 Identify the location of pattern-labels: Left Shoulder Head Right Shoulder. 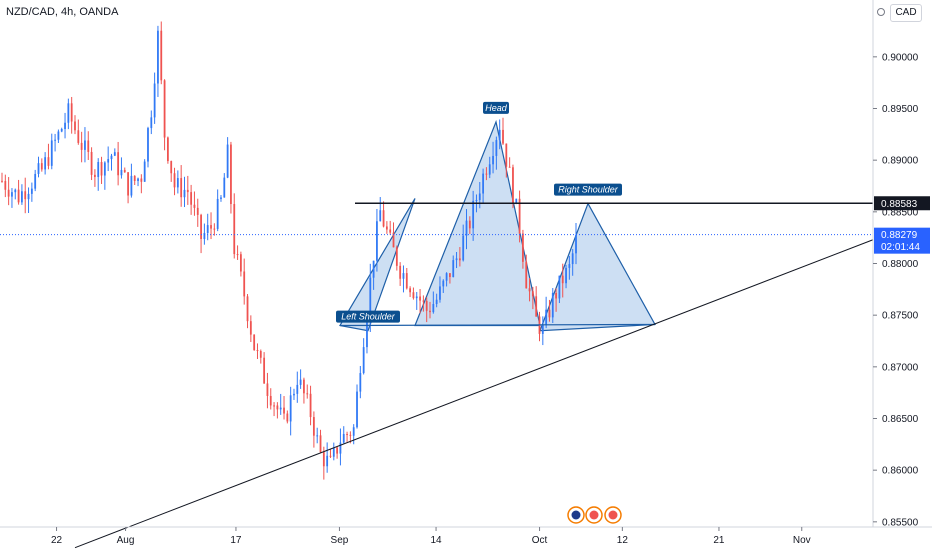
(479, 212).